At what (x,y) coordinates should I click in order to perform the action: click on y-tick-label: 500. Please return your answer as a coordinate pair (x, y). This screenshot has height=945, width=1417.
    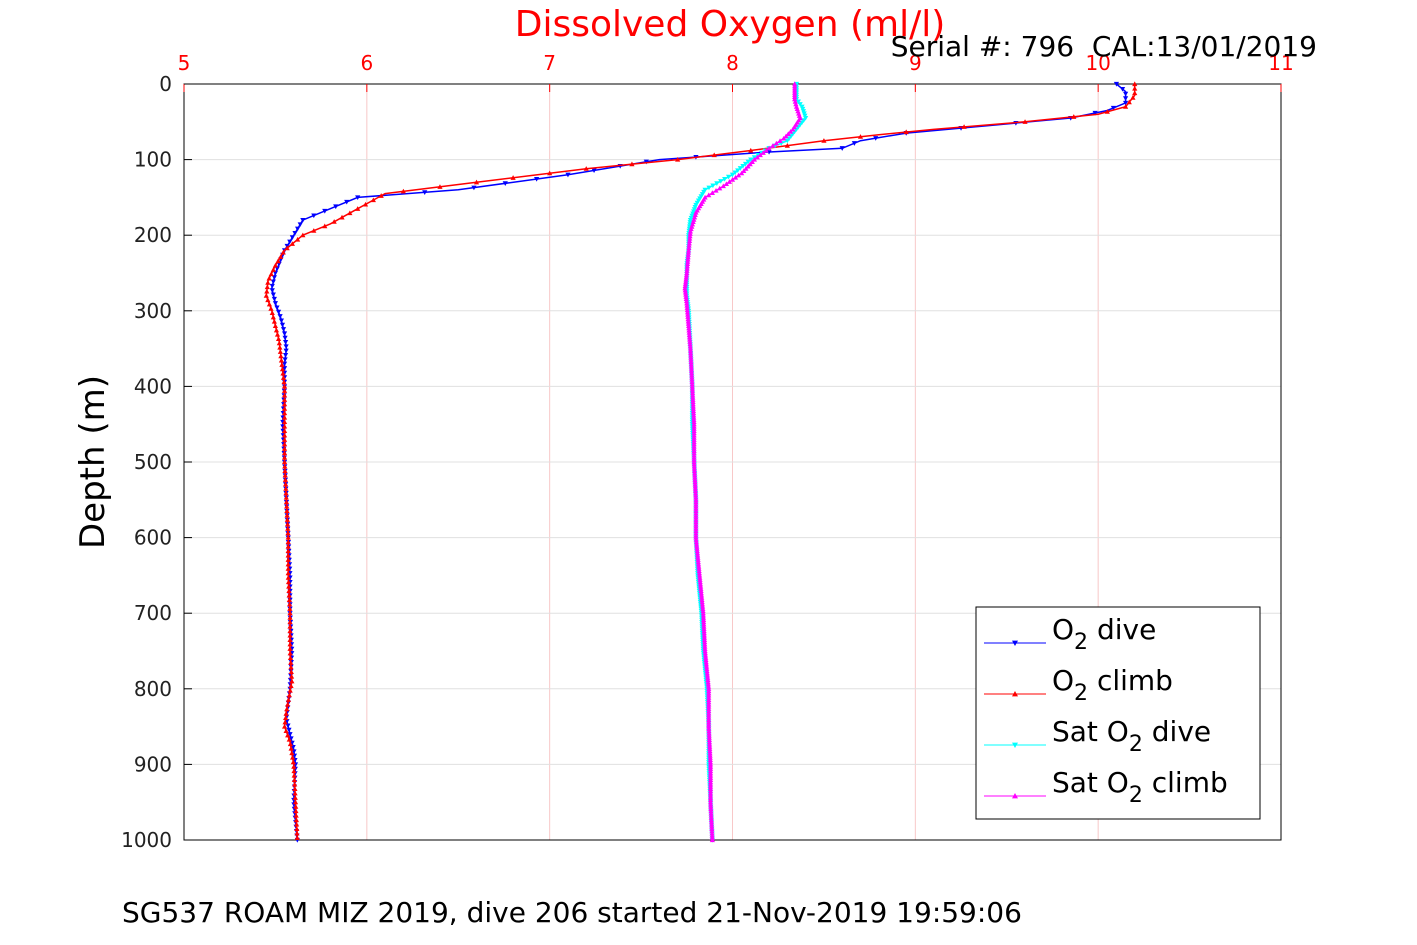
    Looking at the image, I should click on (153, 462).